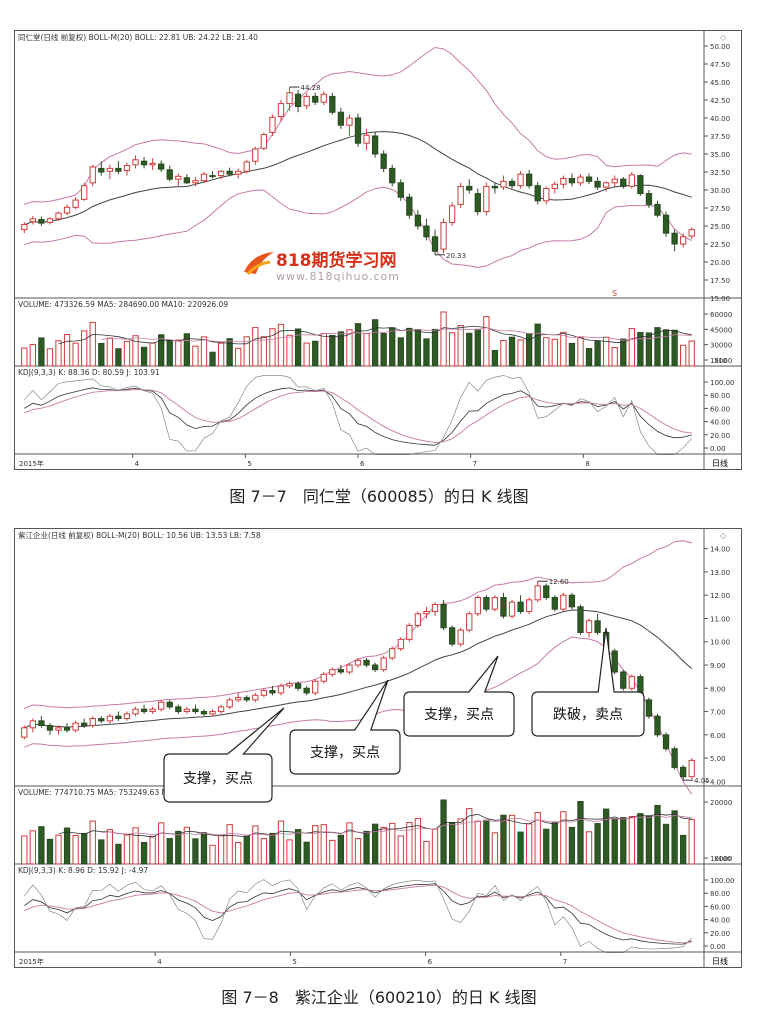 The width and height of the screenshot is (758, 1025). What do you see at coordinates (614, 293) in the screenshot?
I see `sell-marker: S` at bounding box center [614, 293].